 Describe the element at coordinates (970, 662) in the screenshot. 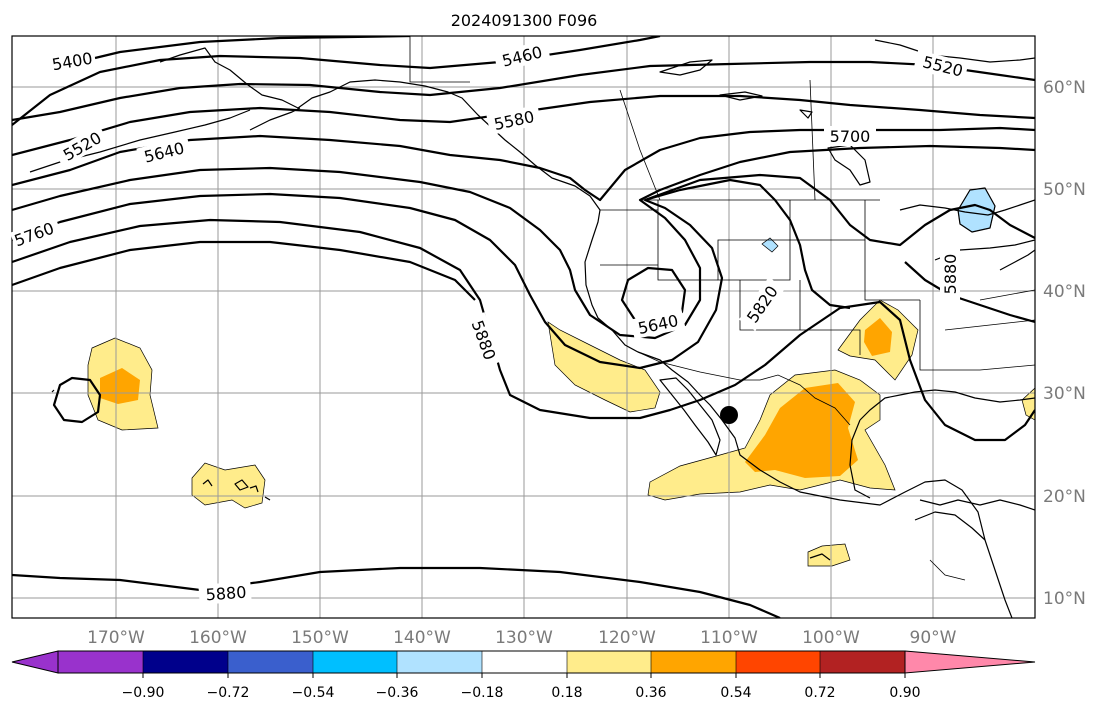

I see `colorbar-arrow-right` at that location.